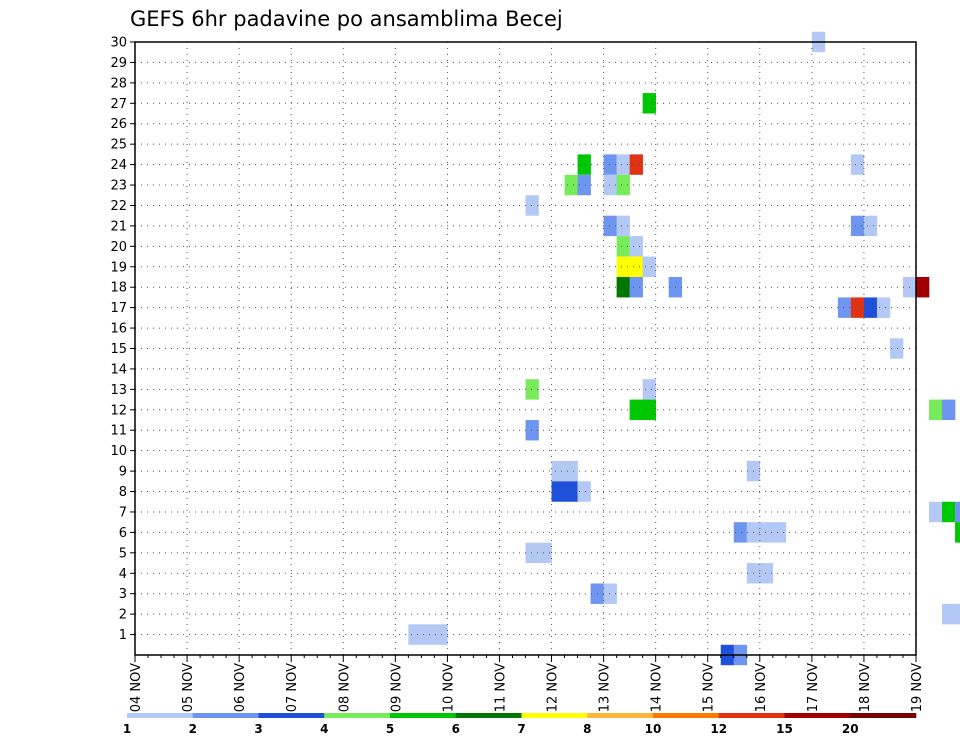 This screenshot has height=742, width=960. I want to click on y-tick-label: 11, so click(118, 431).